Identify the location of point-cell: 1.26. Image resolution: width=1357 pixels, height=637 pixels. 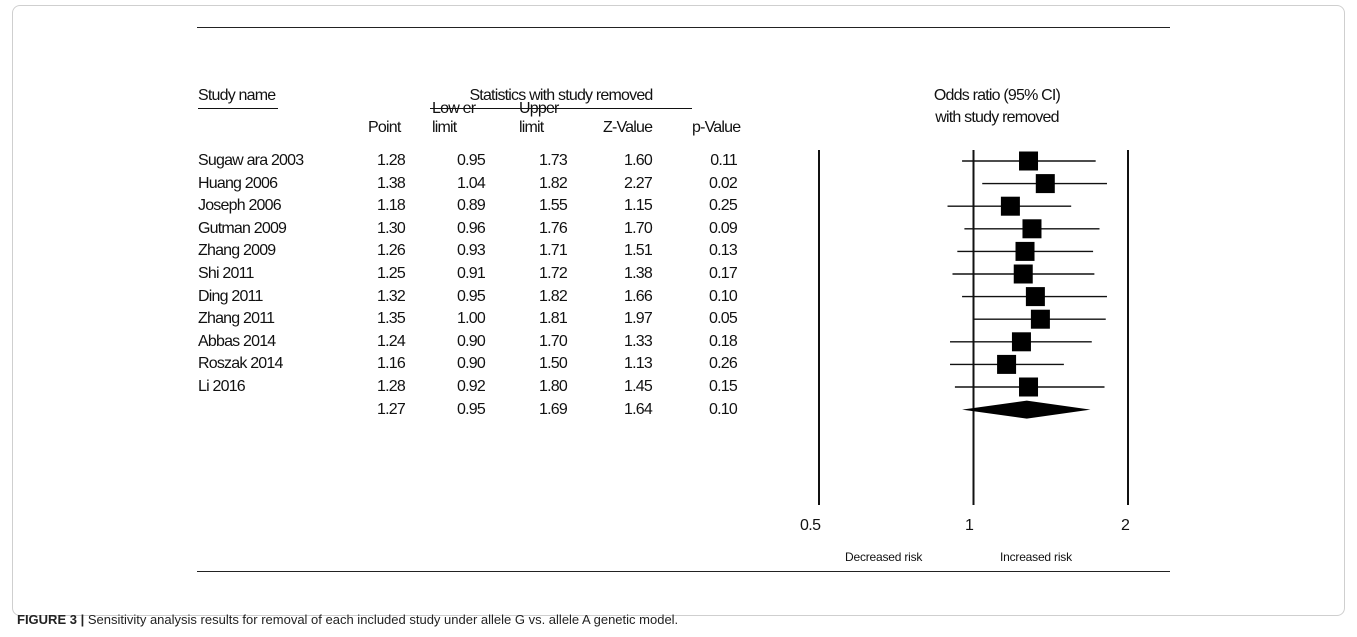
(391, 251).